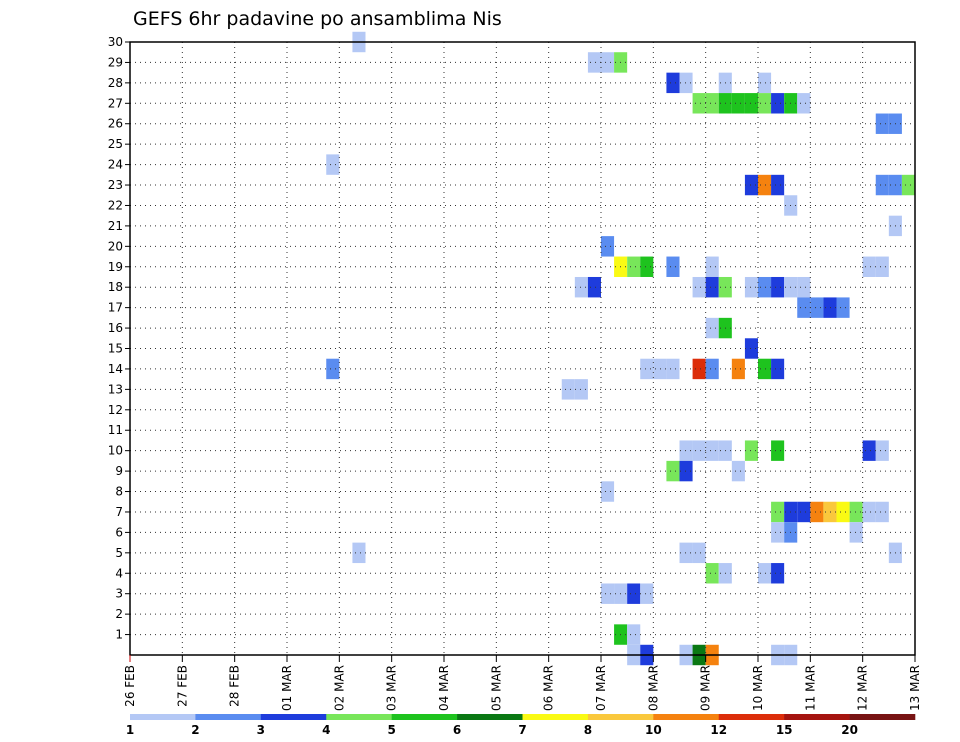  Describe the element at coordinates (601, 688) in the screenshot. I see `x-tick-label: 07 MAR` at that location.